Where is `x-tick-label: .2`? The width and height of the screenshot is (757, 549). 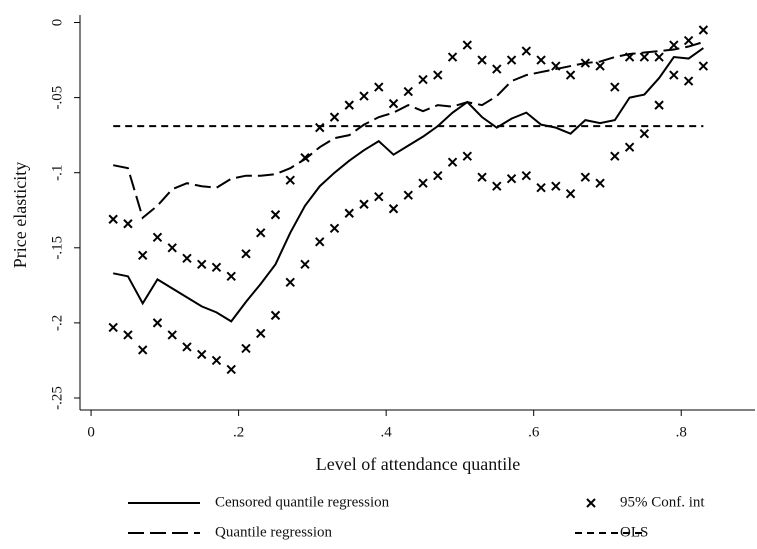
x-tick-label: .2 is located at coordinates (238, 432).